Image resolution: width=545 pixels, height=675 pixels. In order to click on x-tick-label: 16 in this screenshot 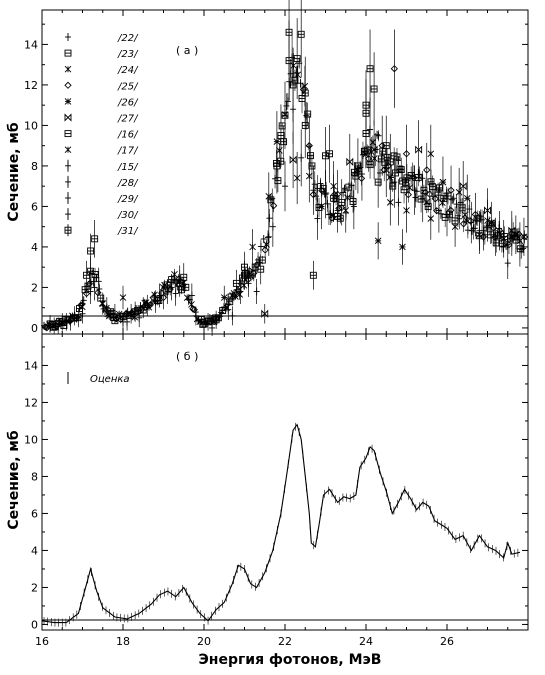, I will do `click(42, 641)`.